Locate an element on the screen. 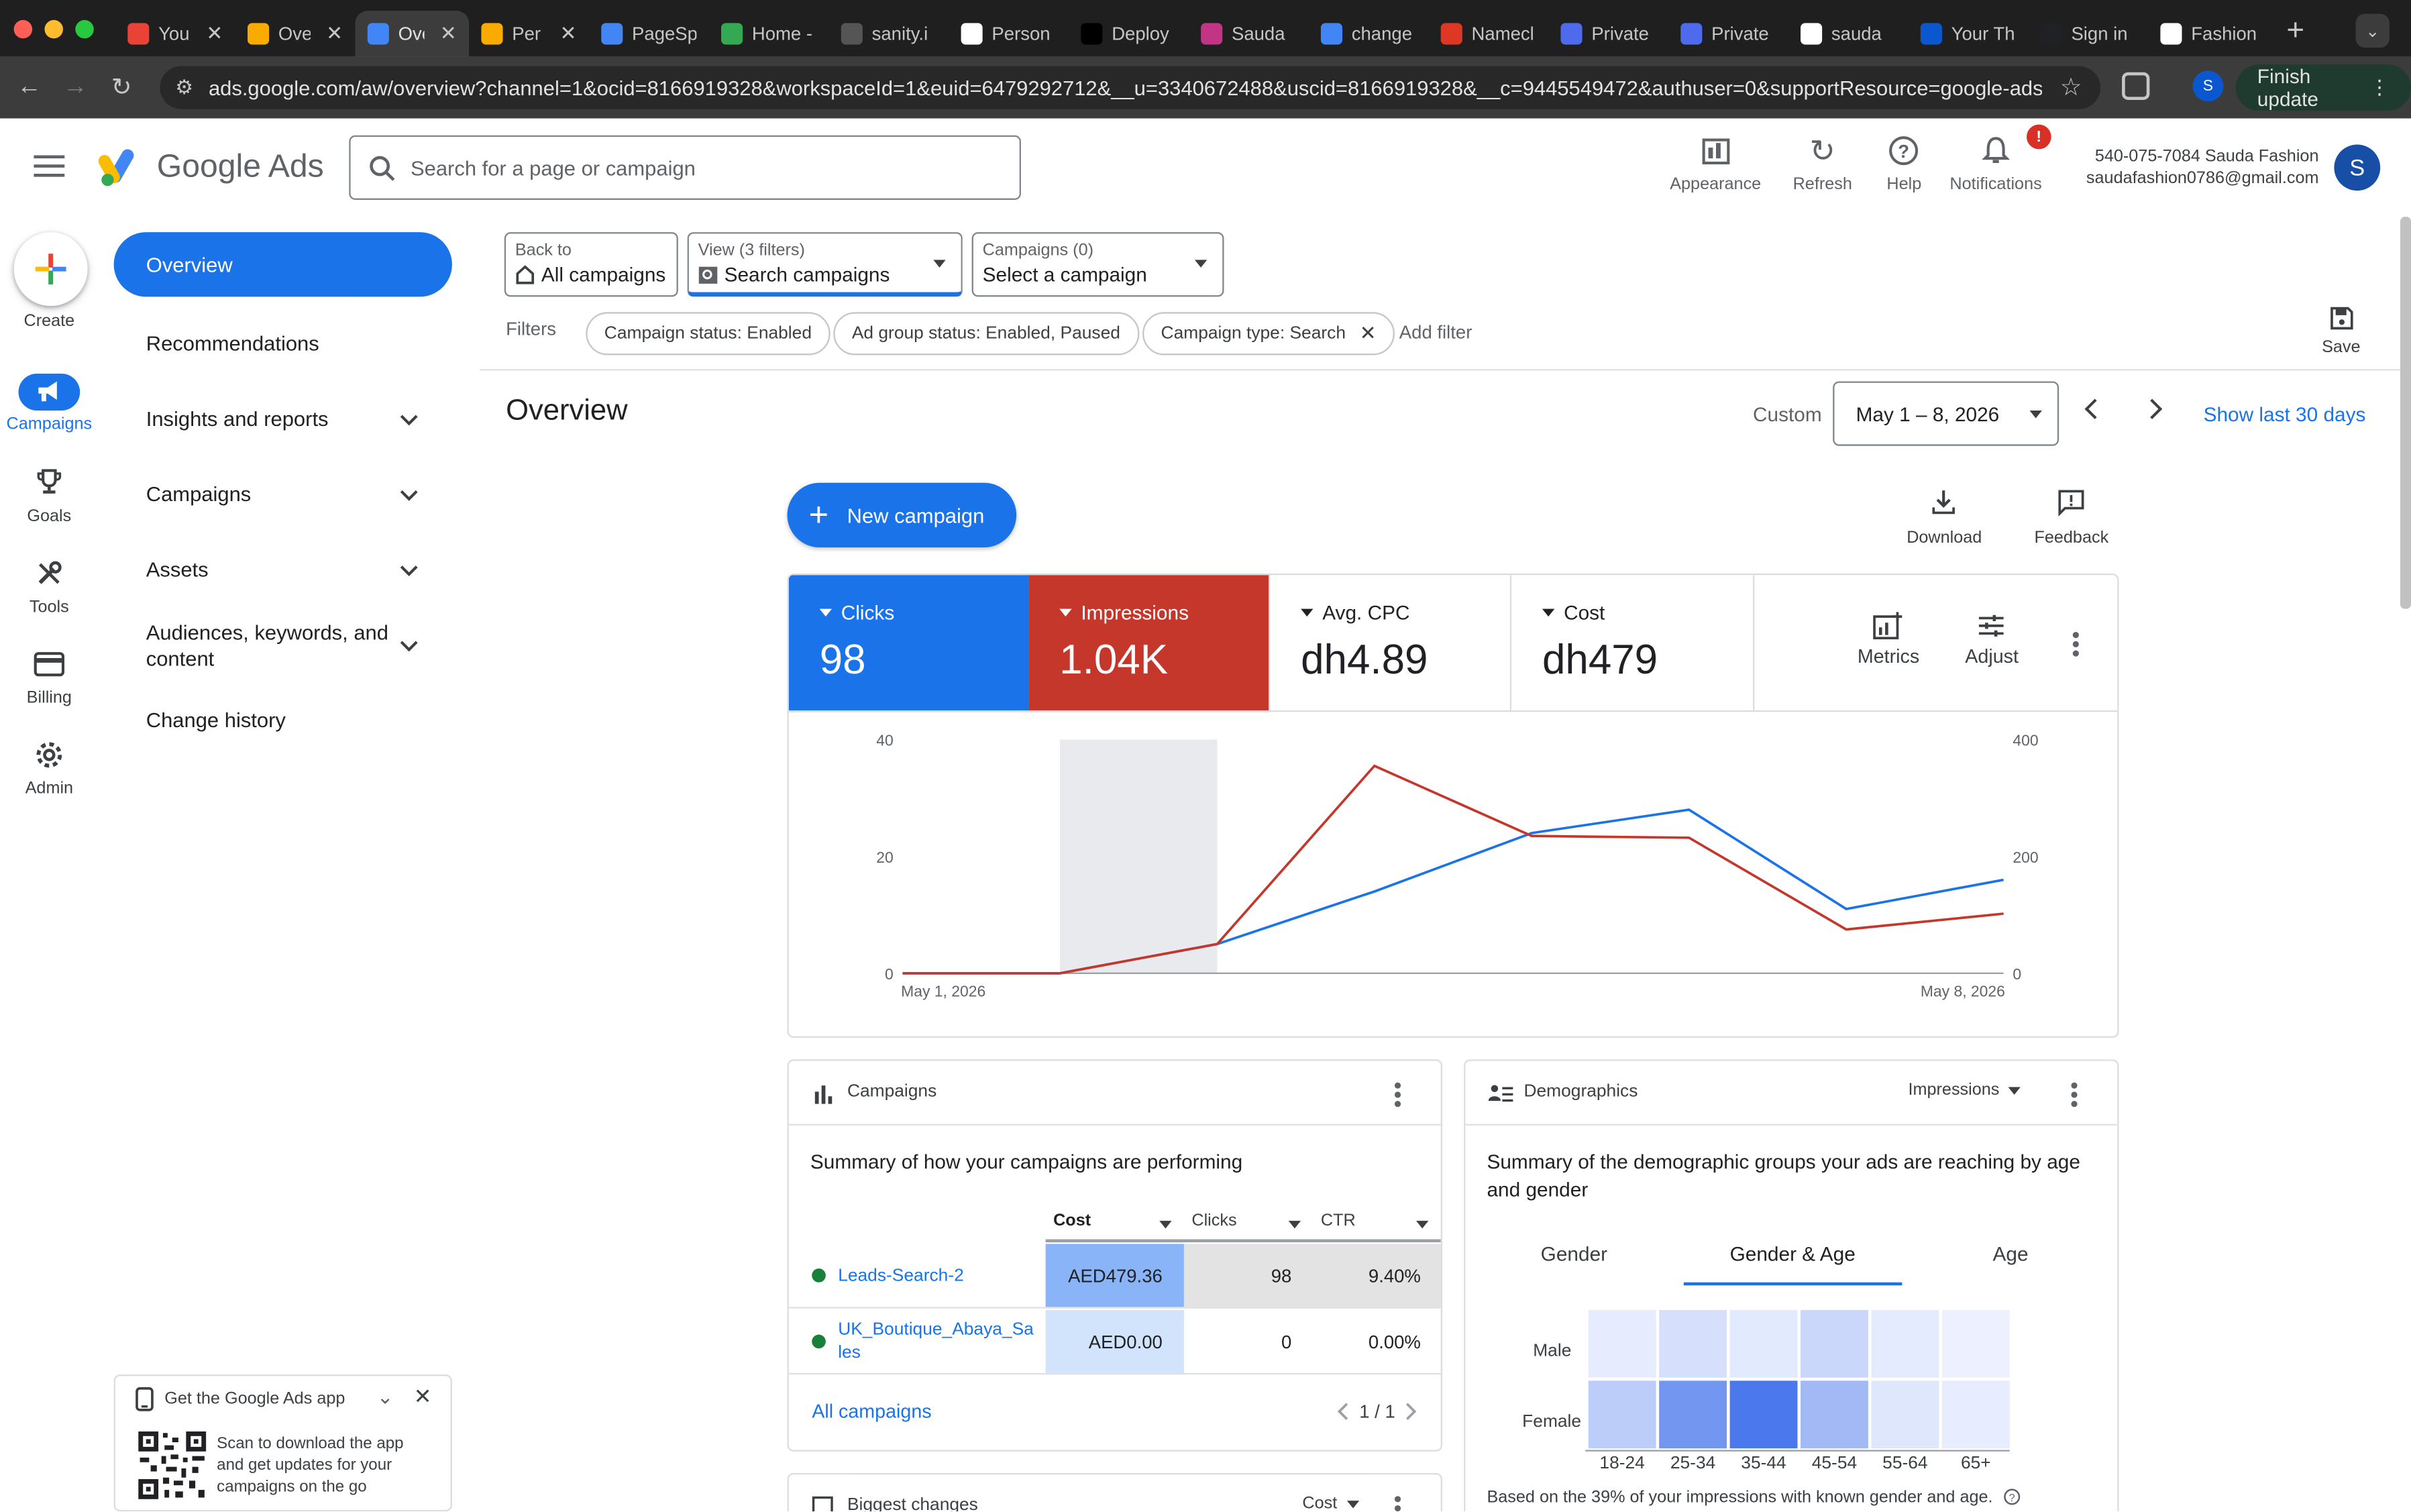 Image resolution: width=2411 pixels, height=1512 pixels. rail-campaigns is located at coordinates (49, 392).